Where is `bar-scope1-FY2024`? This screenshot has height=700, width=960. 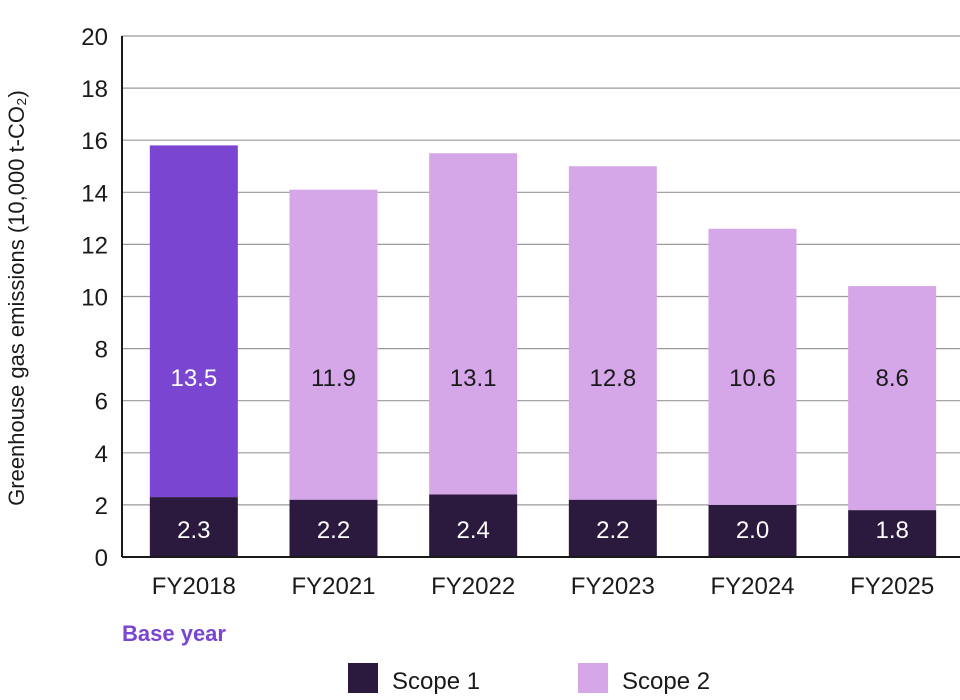
bar-scope1-FY2024 is located at coordinates (752, 530).